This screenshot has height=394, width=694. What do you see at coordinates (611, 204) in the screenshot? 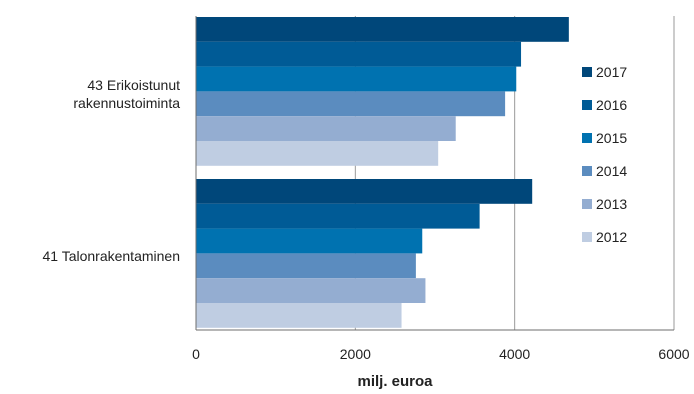
I see `legend-label-2013: 2013` at bounding box center [611, 204].